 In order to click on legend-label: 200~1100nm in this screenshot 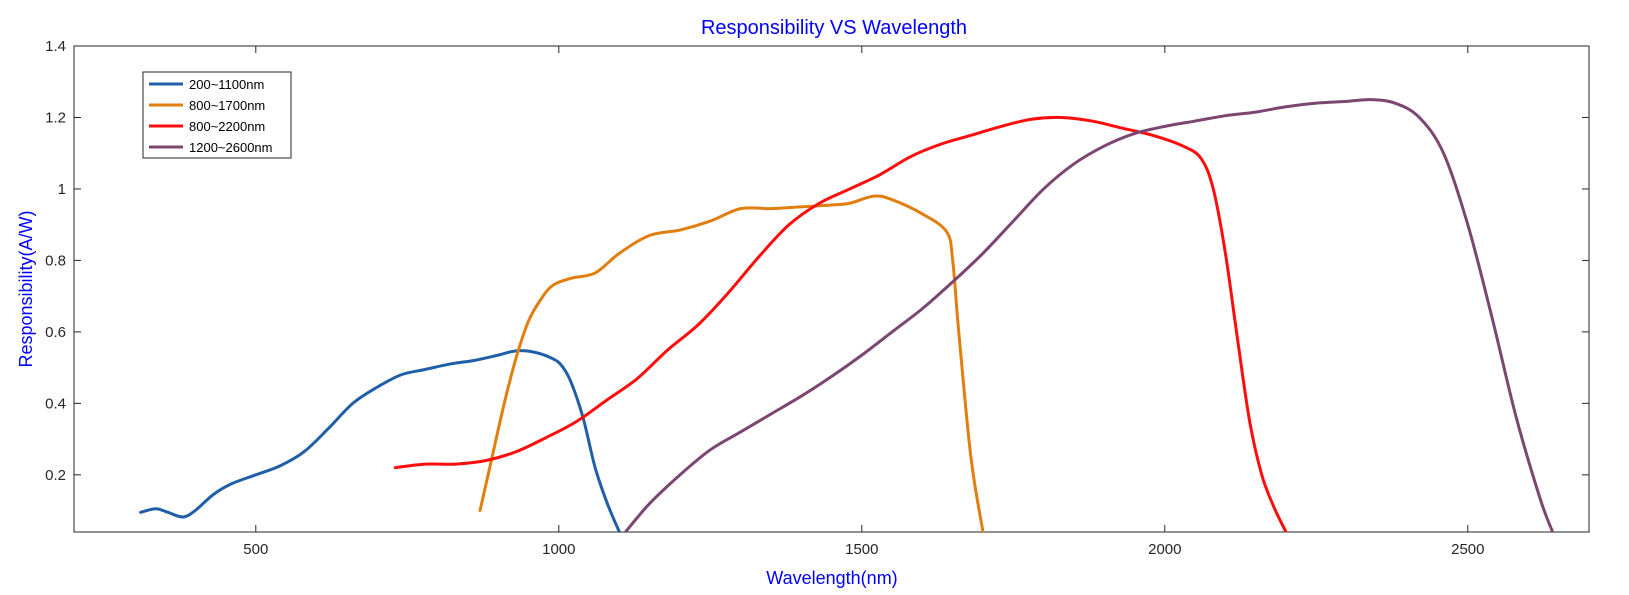, I will do `click(226, 84)`.